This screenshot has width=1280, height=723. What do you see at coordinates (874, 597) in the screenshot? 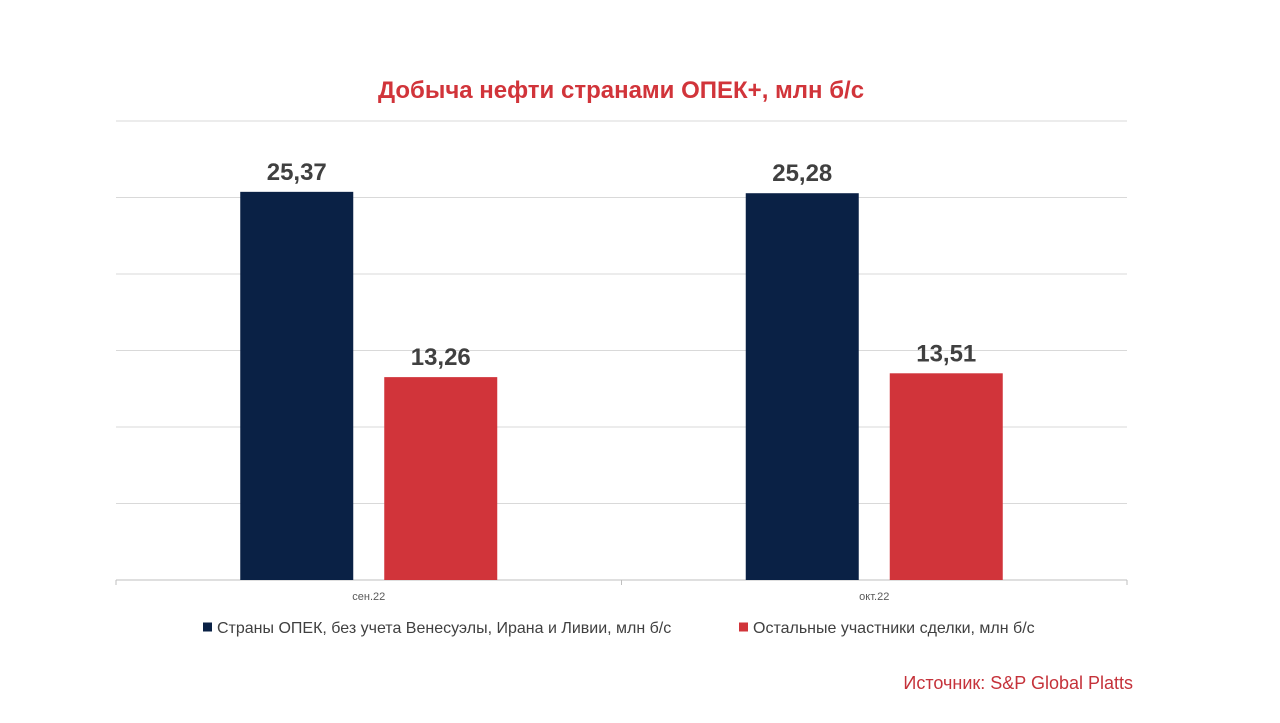
I see `x-tick-label: окт.22` at bounding box center [874, 597].